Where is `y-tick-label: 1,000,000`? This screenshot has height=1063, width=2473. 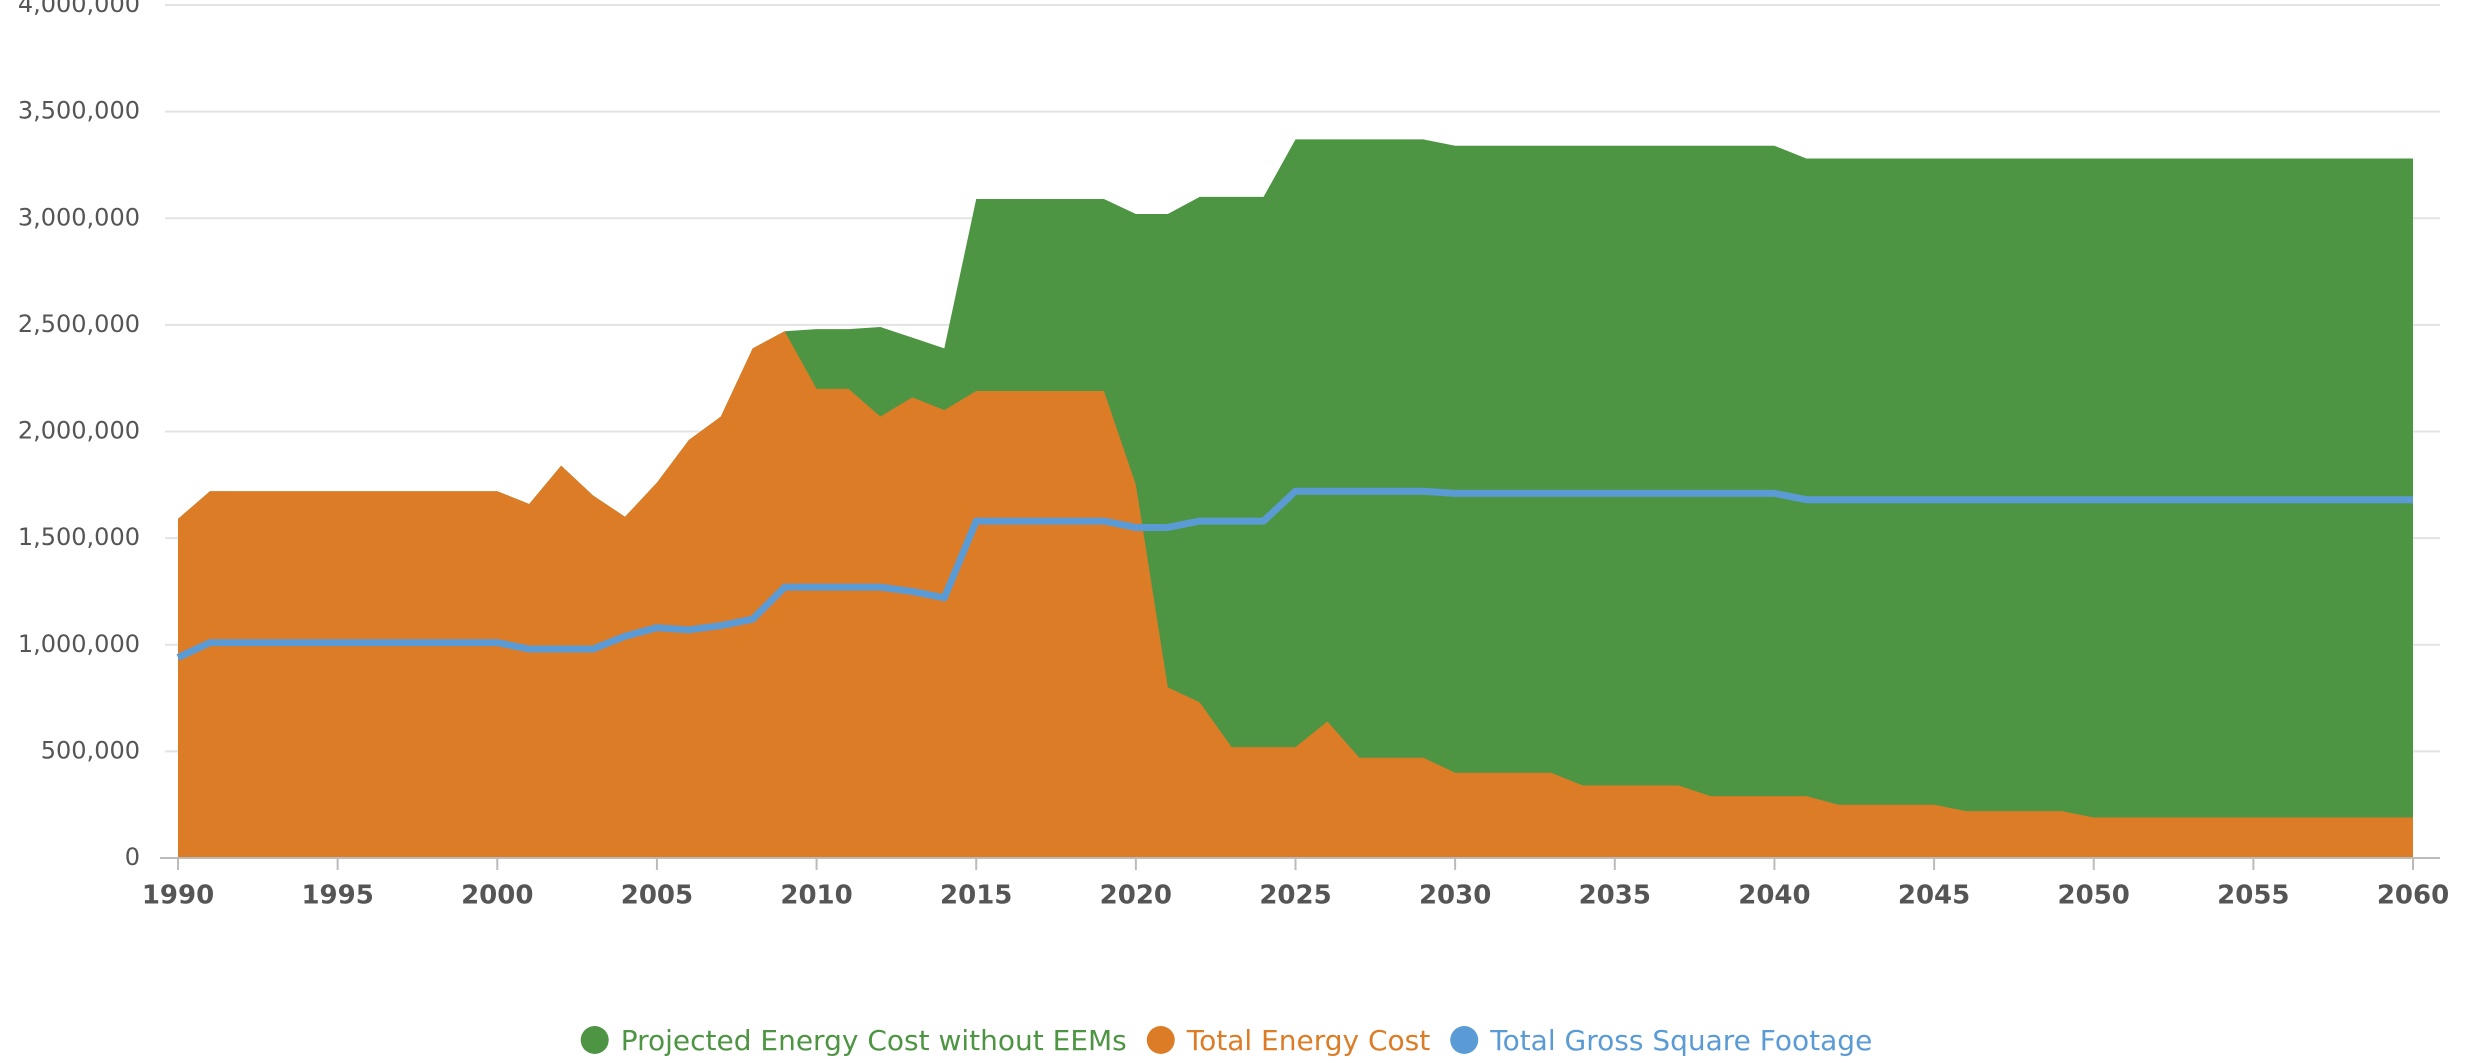
y-tick-label: 1,000,000 is located at coordinates (79, 644).